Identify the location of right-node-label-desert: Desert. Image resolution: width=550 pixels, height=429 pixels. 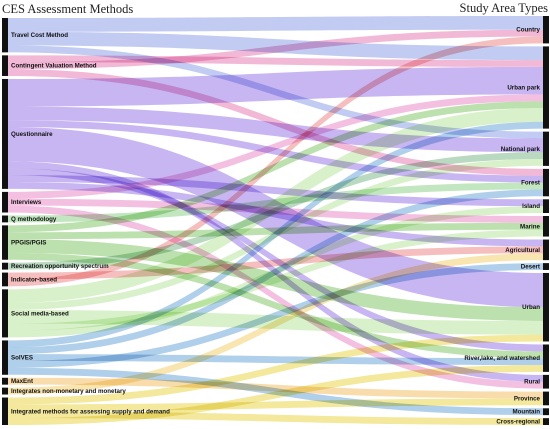
(530, 267).